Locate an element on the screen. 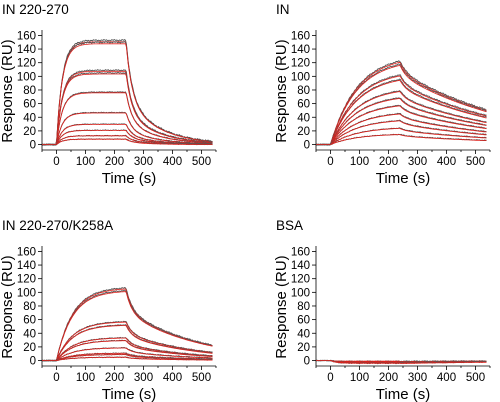 The width and height of the screenshot is (500, 402). panel-title: BSA is located at coordinates (289, 225).